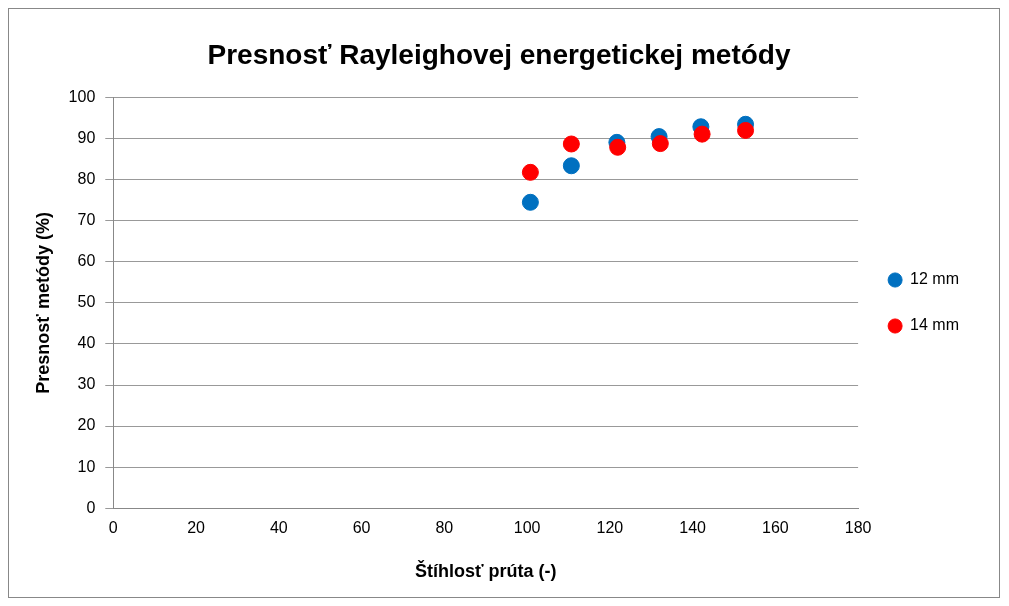 Image resolution: width=1009 pixels, height=606 pixels. I want to click on x-tick-label: 140, so click(693, 528).